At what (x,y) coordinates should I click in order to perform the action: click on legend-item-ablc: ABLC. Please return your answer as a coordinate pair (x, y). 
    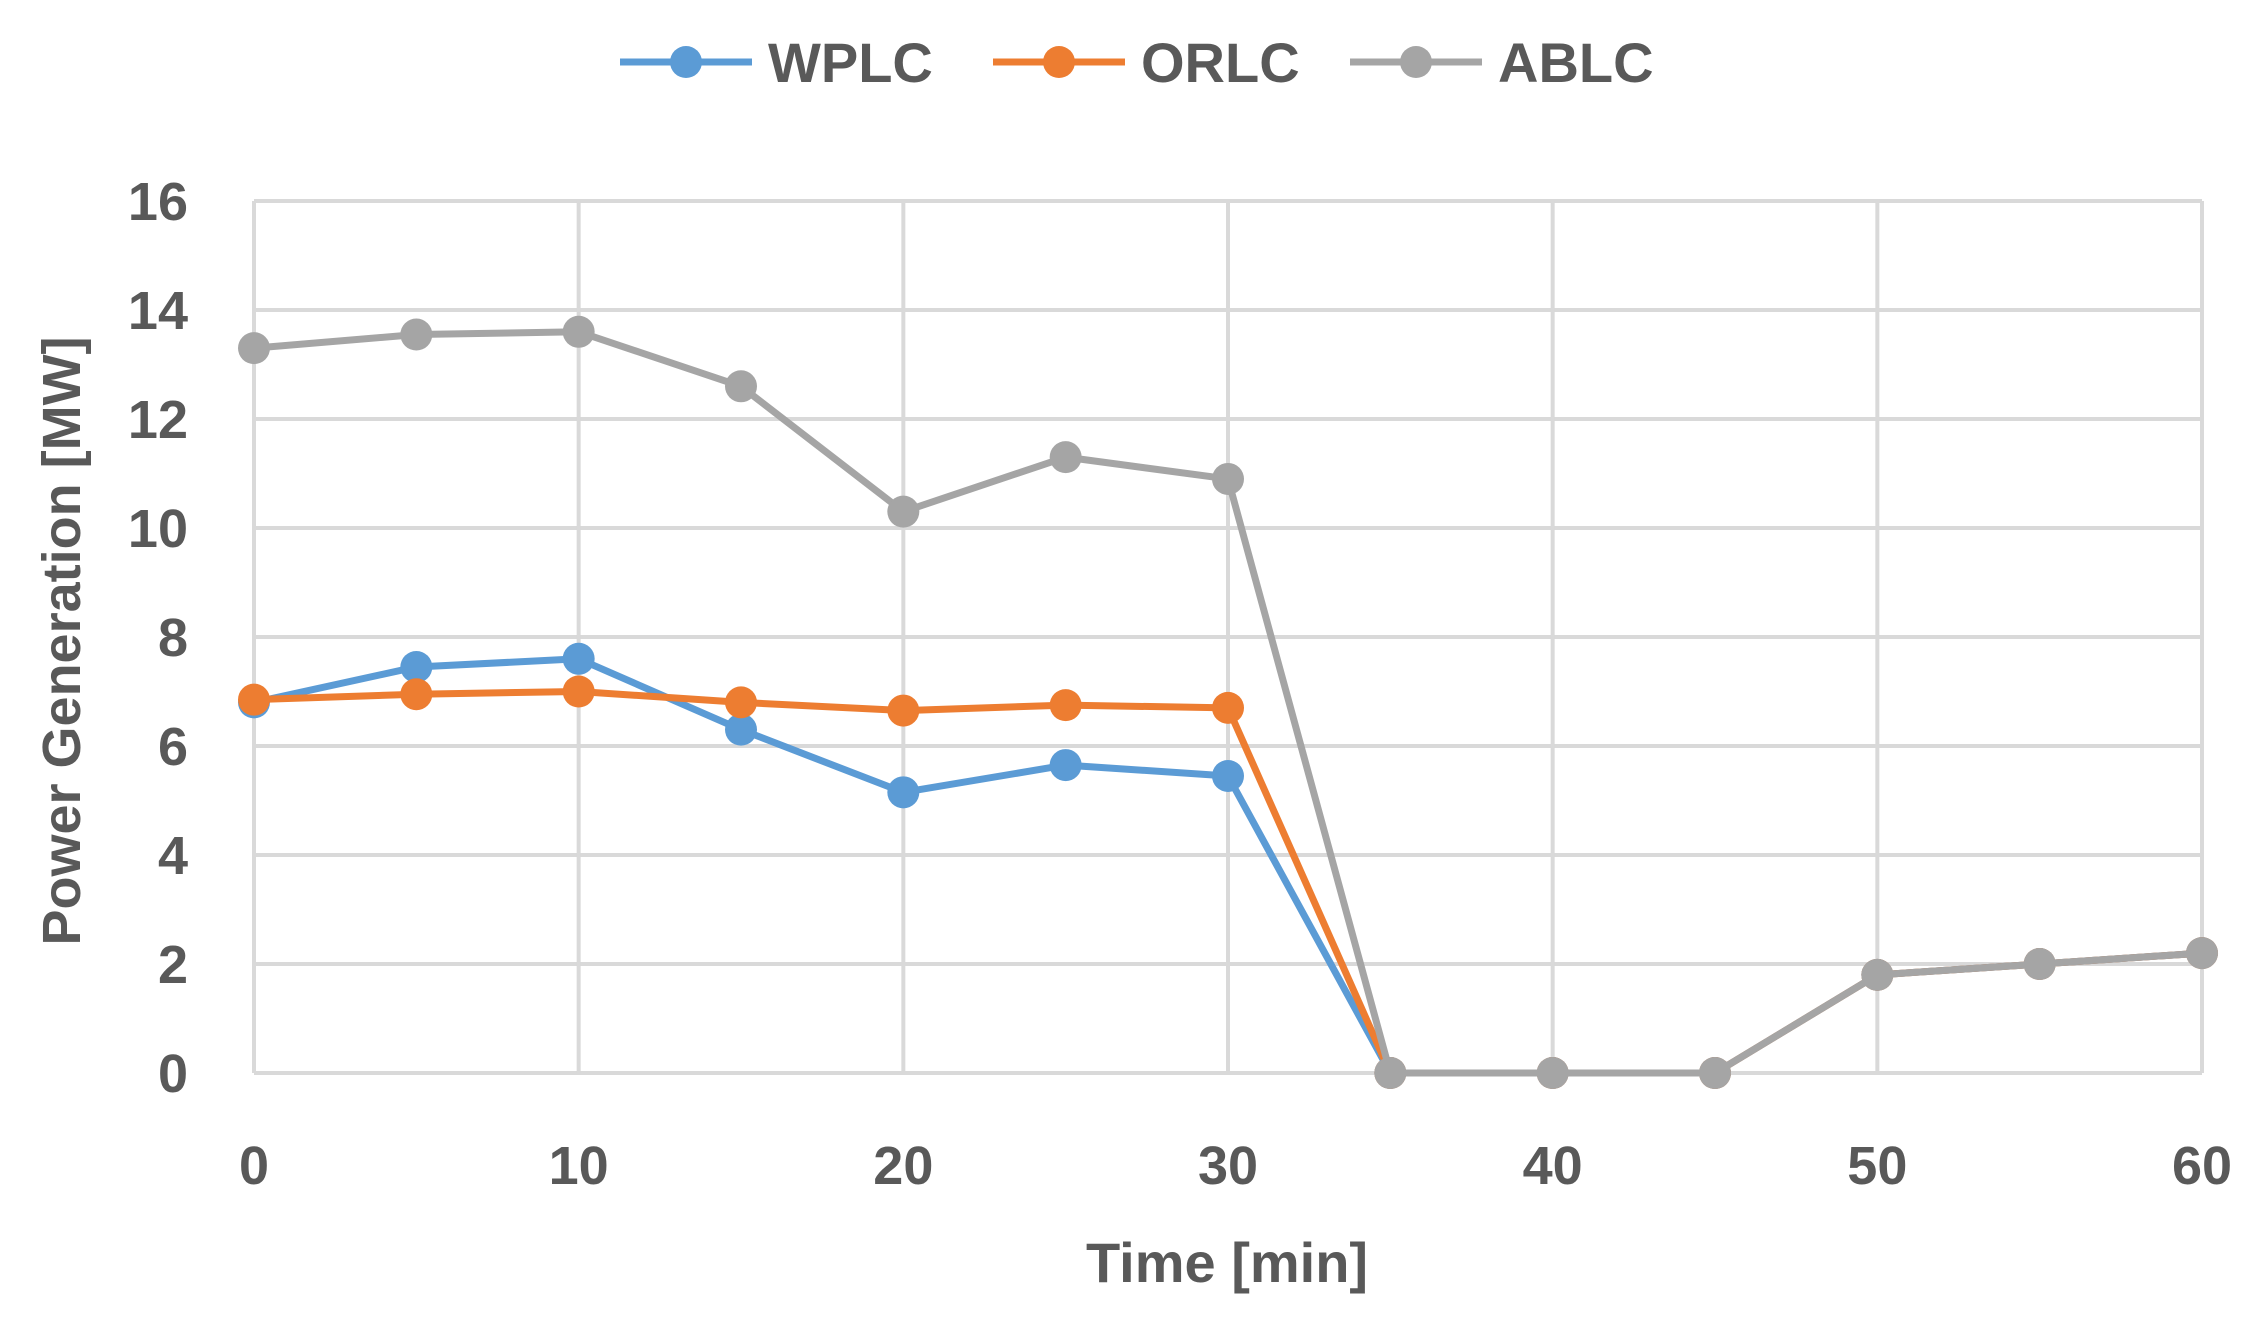
    Looking at the image, I should click on (1502, 62).